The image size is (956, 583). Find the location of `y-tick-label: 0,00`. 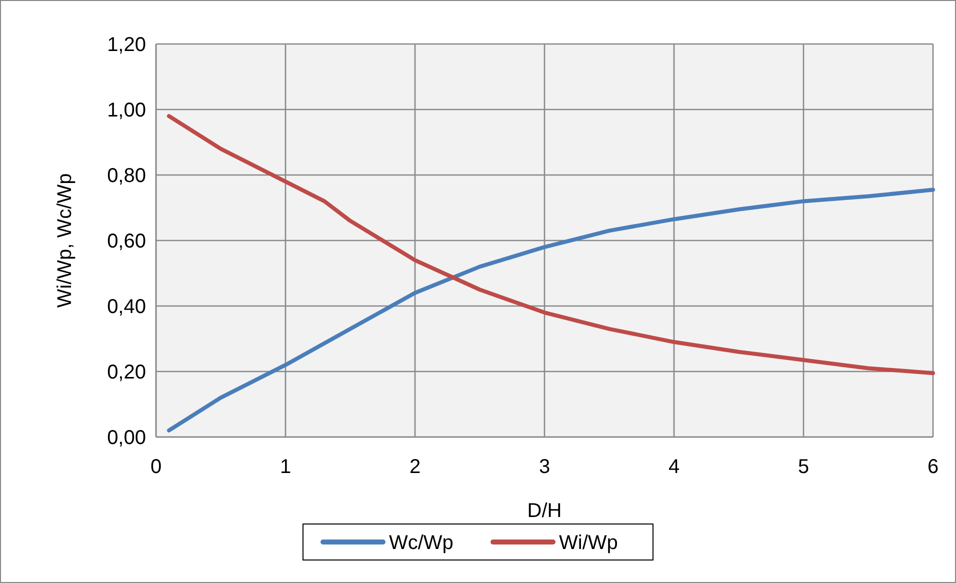

y-tick-label: 0,00 is located at coordinates (126, 438).